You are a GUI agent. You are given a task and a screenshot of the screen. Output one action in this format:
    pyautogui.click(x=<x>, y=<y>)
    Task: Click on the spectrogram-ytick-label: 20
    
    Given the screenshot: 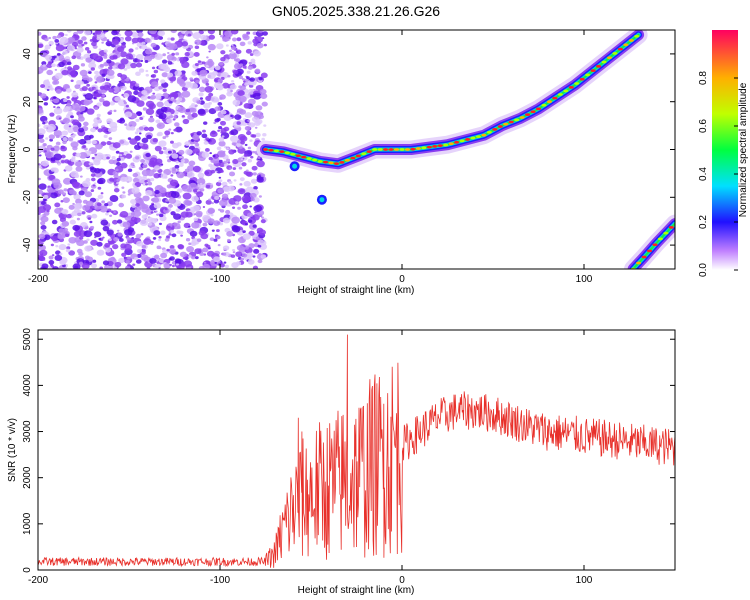 What is the action you would take?
    pyautogui.click(x=27, y=102)
    